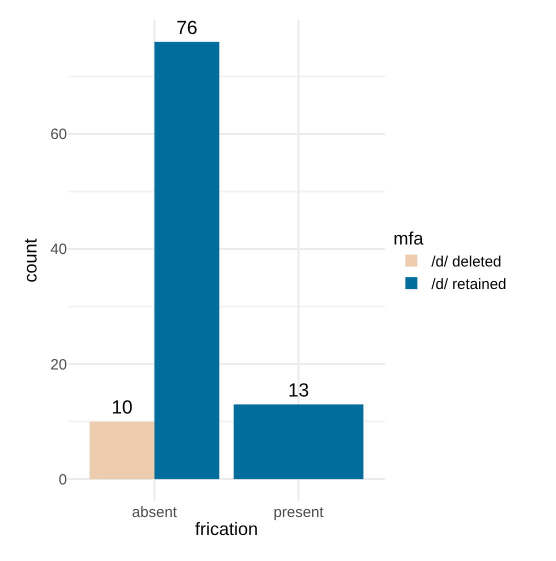 Image resolution: width=556 pixels, height=561 pixels. What do you see at coordinates (187, 28) in the screenshot?
I see `data-label: 76` at bounding box center [187, 28].